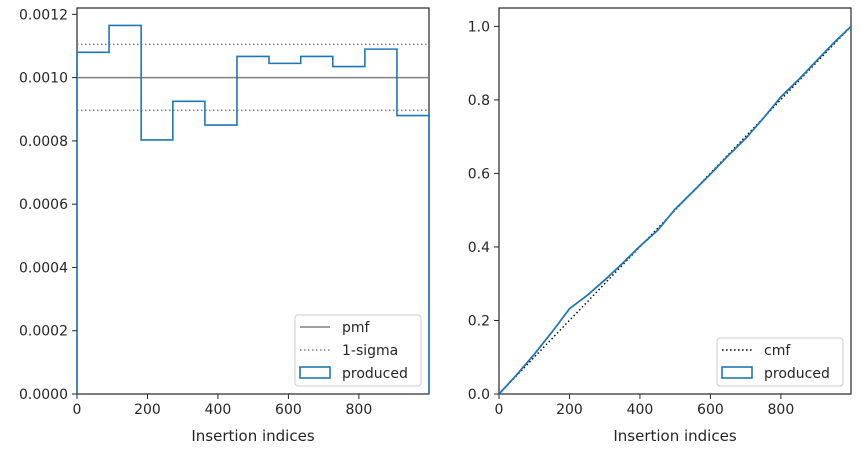 This screenshot has width=861, height=453. I want to click on legend-pmf-label: pmf, so click(356, 328).